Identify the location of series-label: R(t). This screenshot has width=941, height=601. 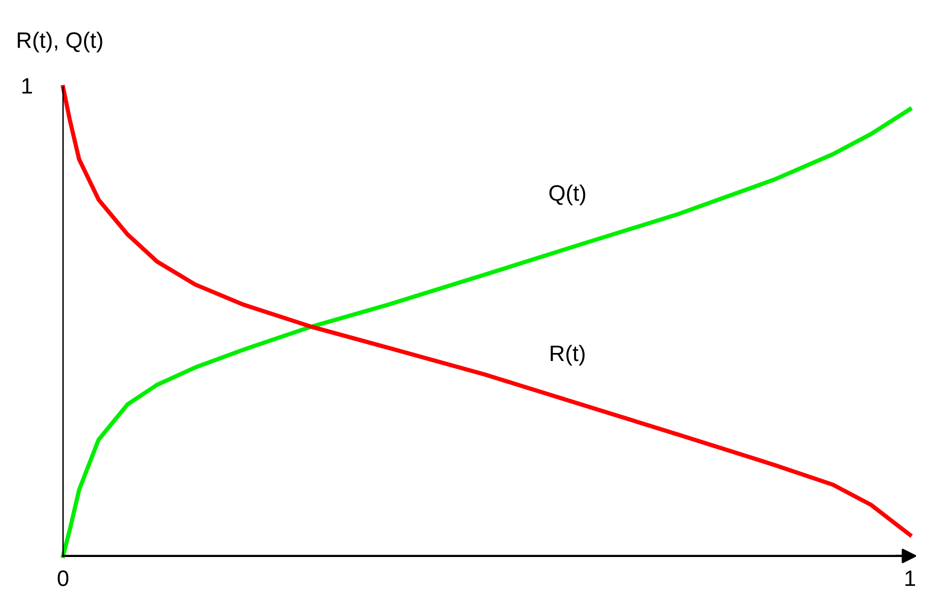
(567, 355).